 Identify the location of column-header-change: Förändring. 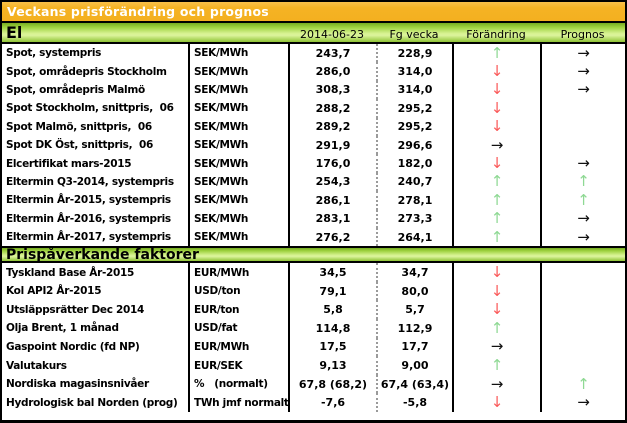
(496, 34).